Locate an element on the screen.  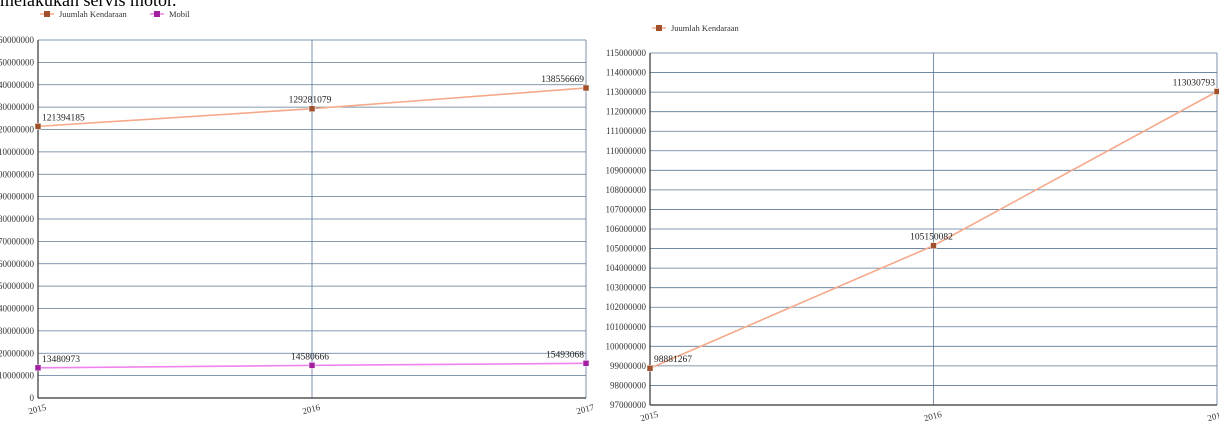
chart2-y-tick-label: 97000000 is located at coordinates (628, 405).